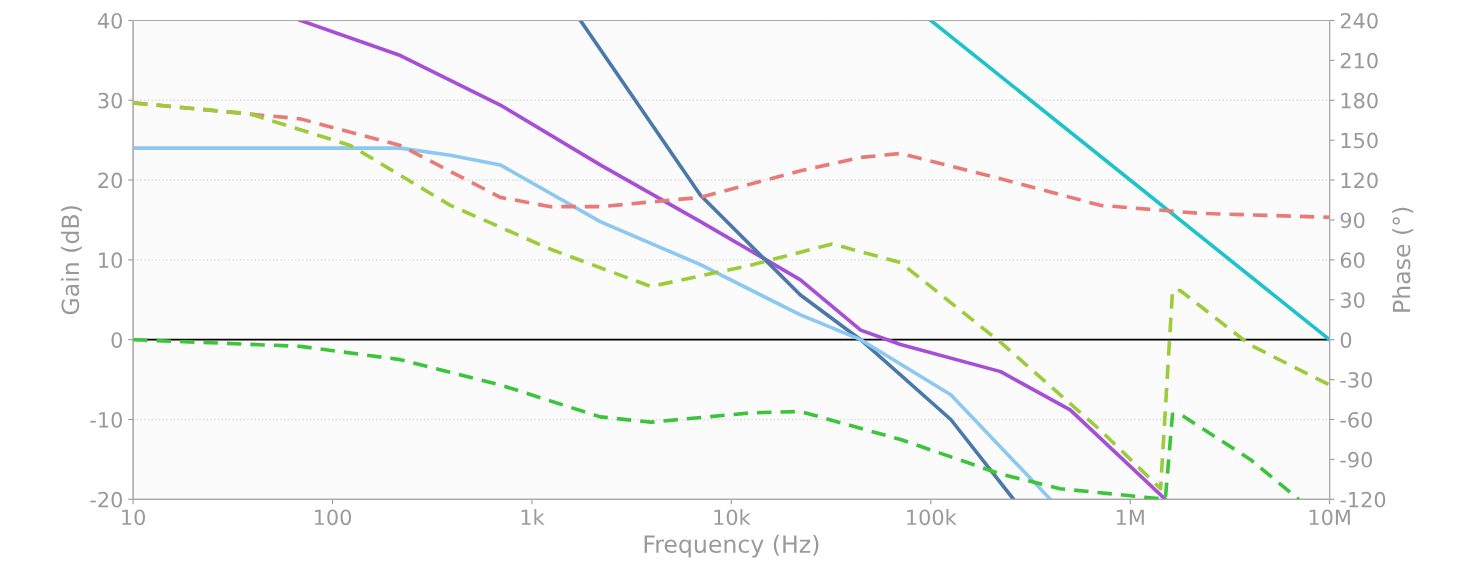  I want to click on y2-tick-label: 0, so click(1346, 340).